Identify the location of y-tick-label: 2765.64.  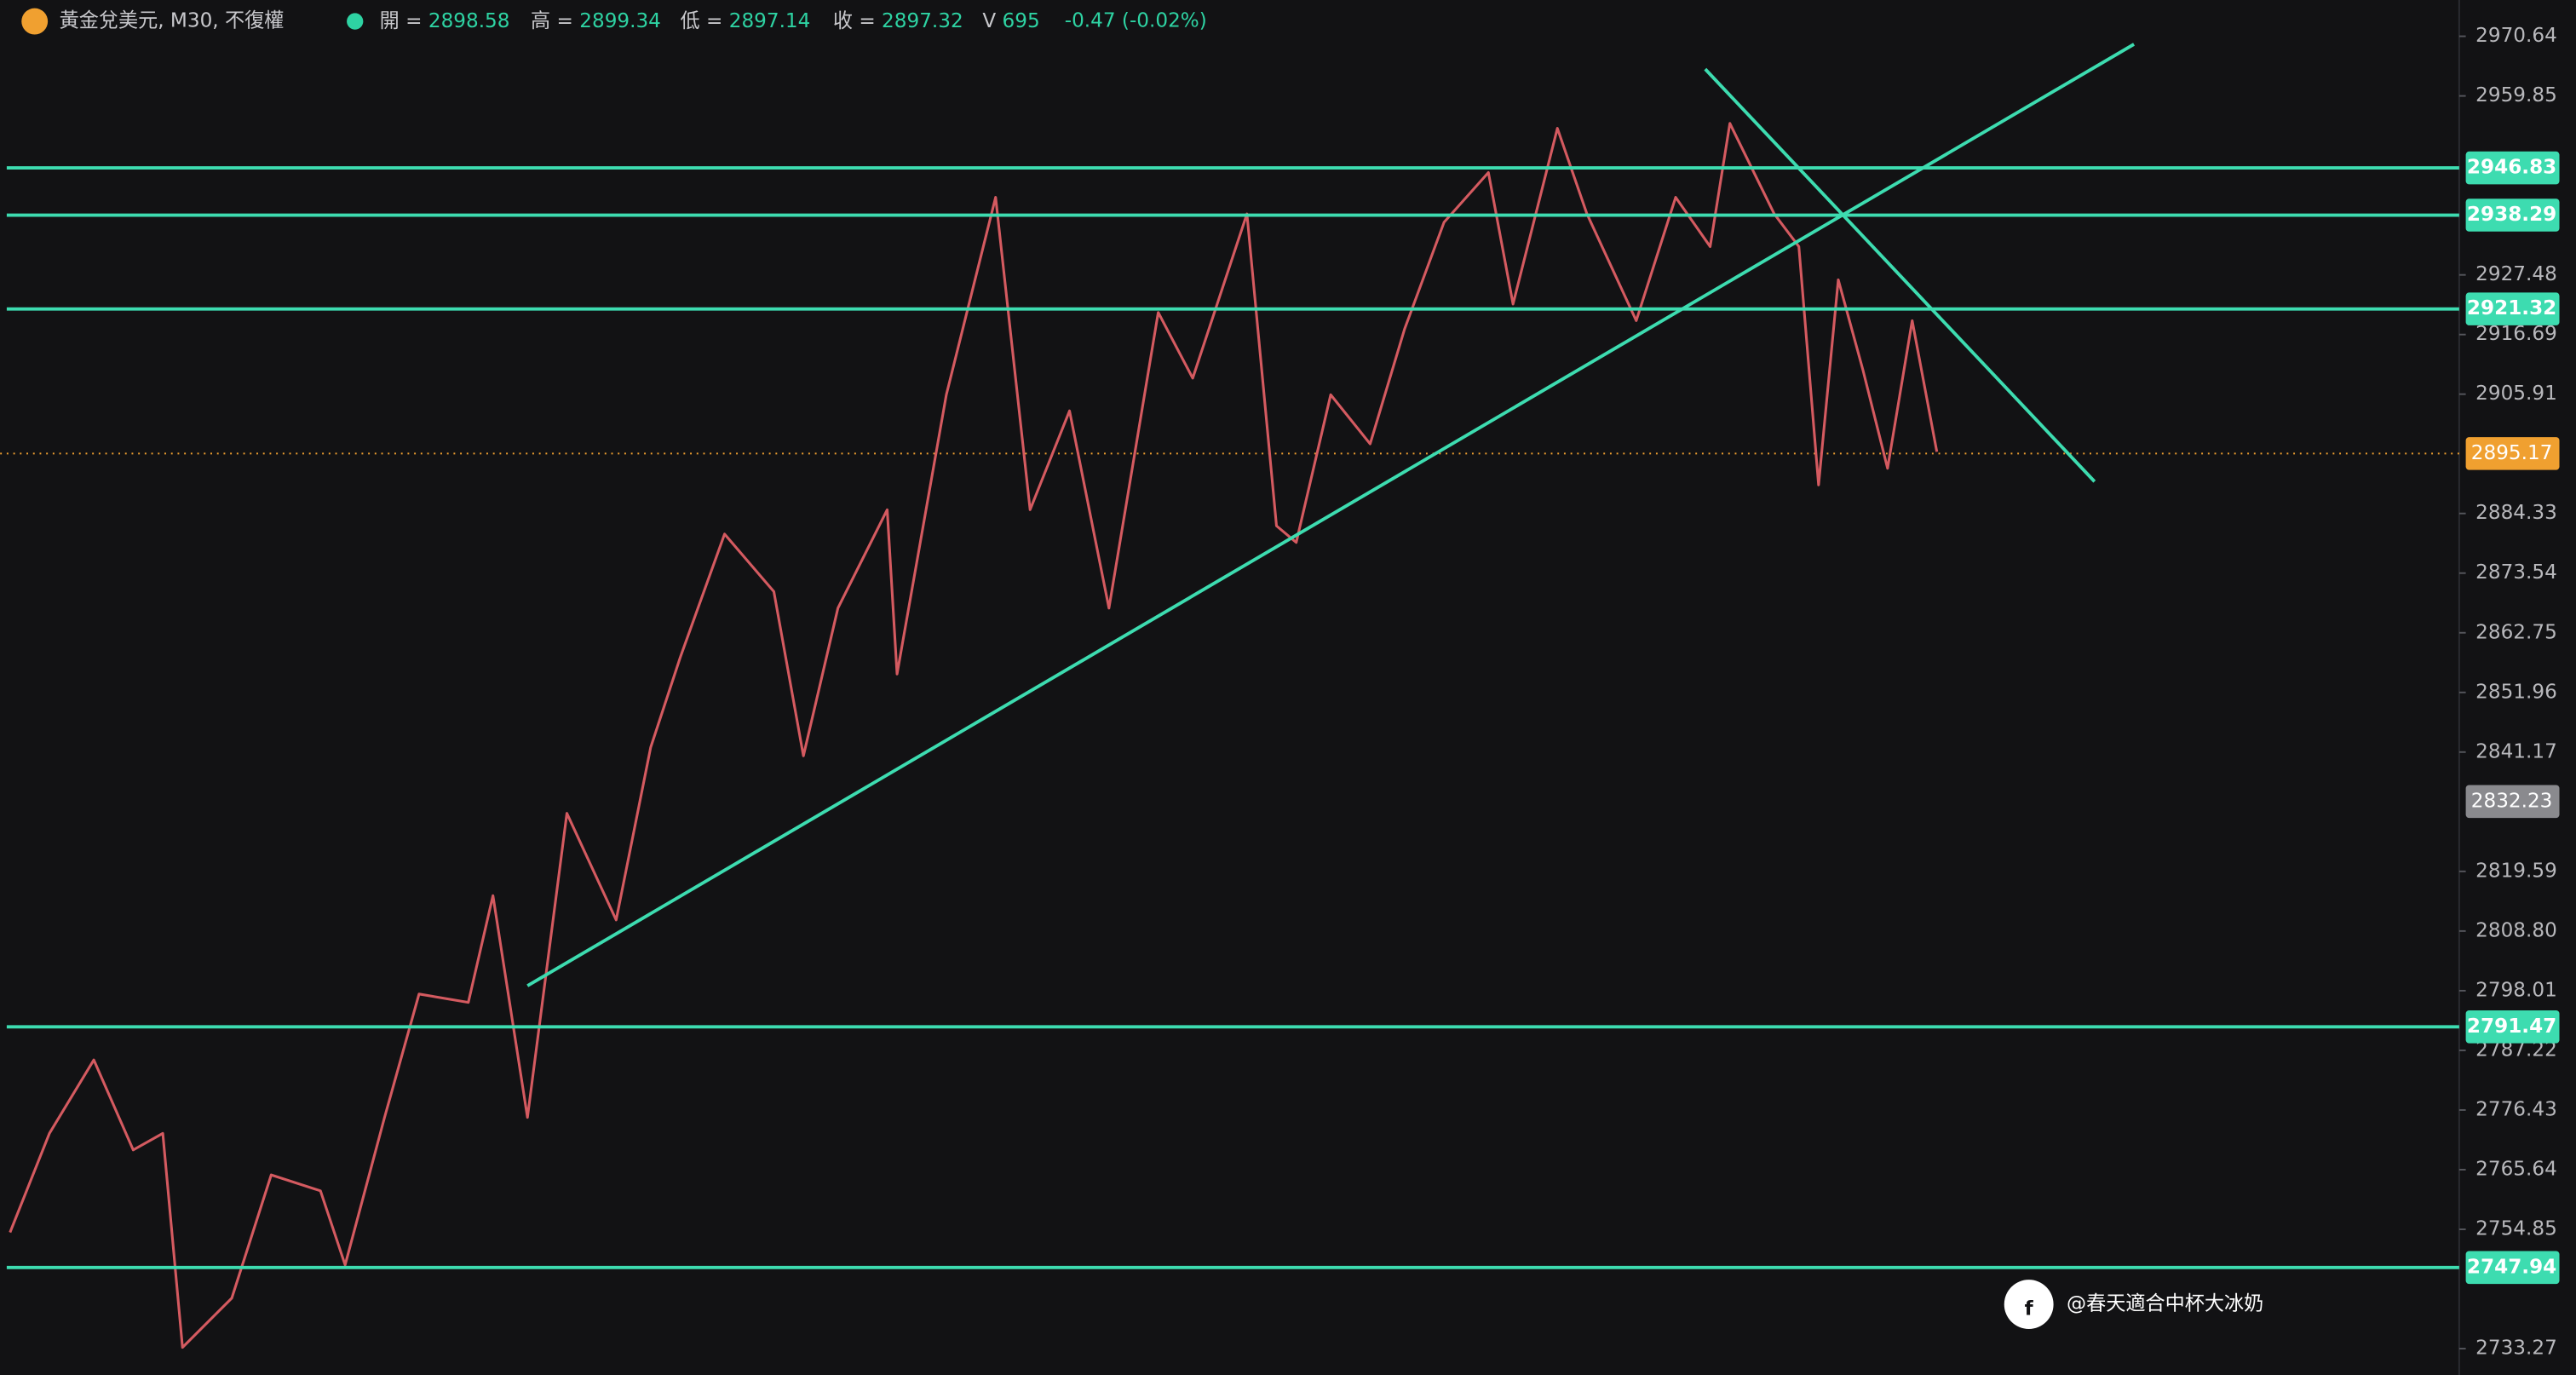
(2516, 1169).